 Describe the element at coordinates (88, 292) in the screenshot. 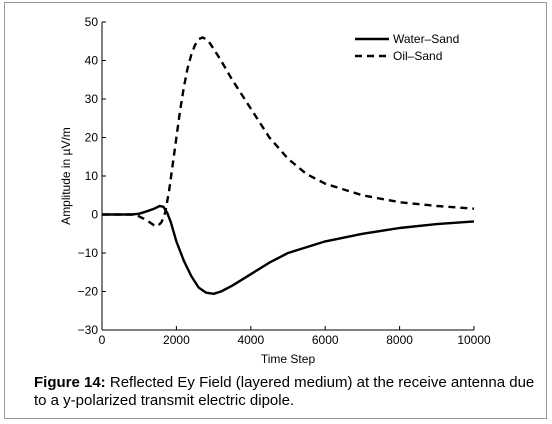

I see `y-tick-label: −20` at that location.